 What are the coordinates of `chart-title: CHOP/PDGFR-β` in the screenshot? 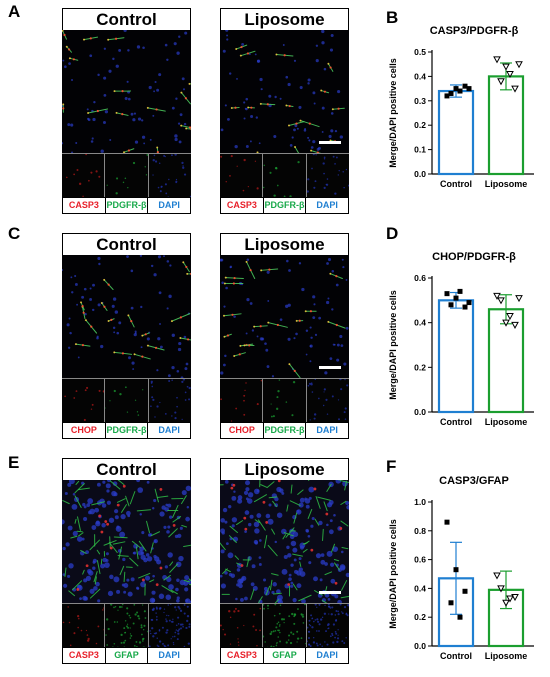 It's located at (474, 257).